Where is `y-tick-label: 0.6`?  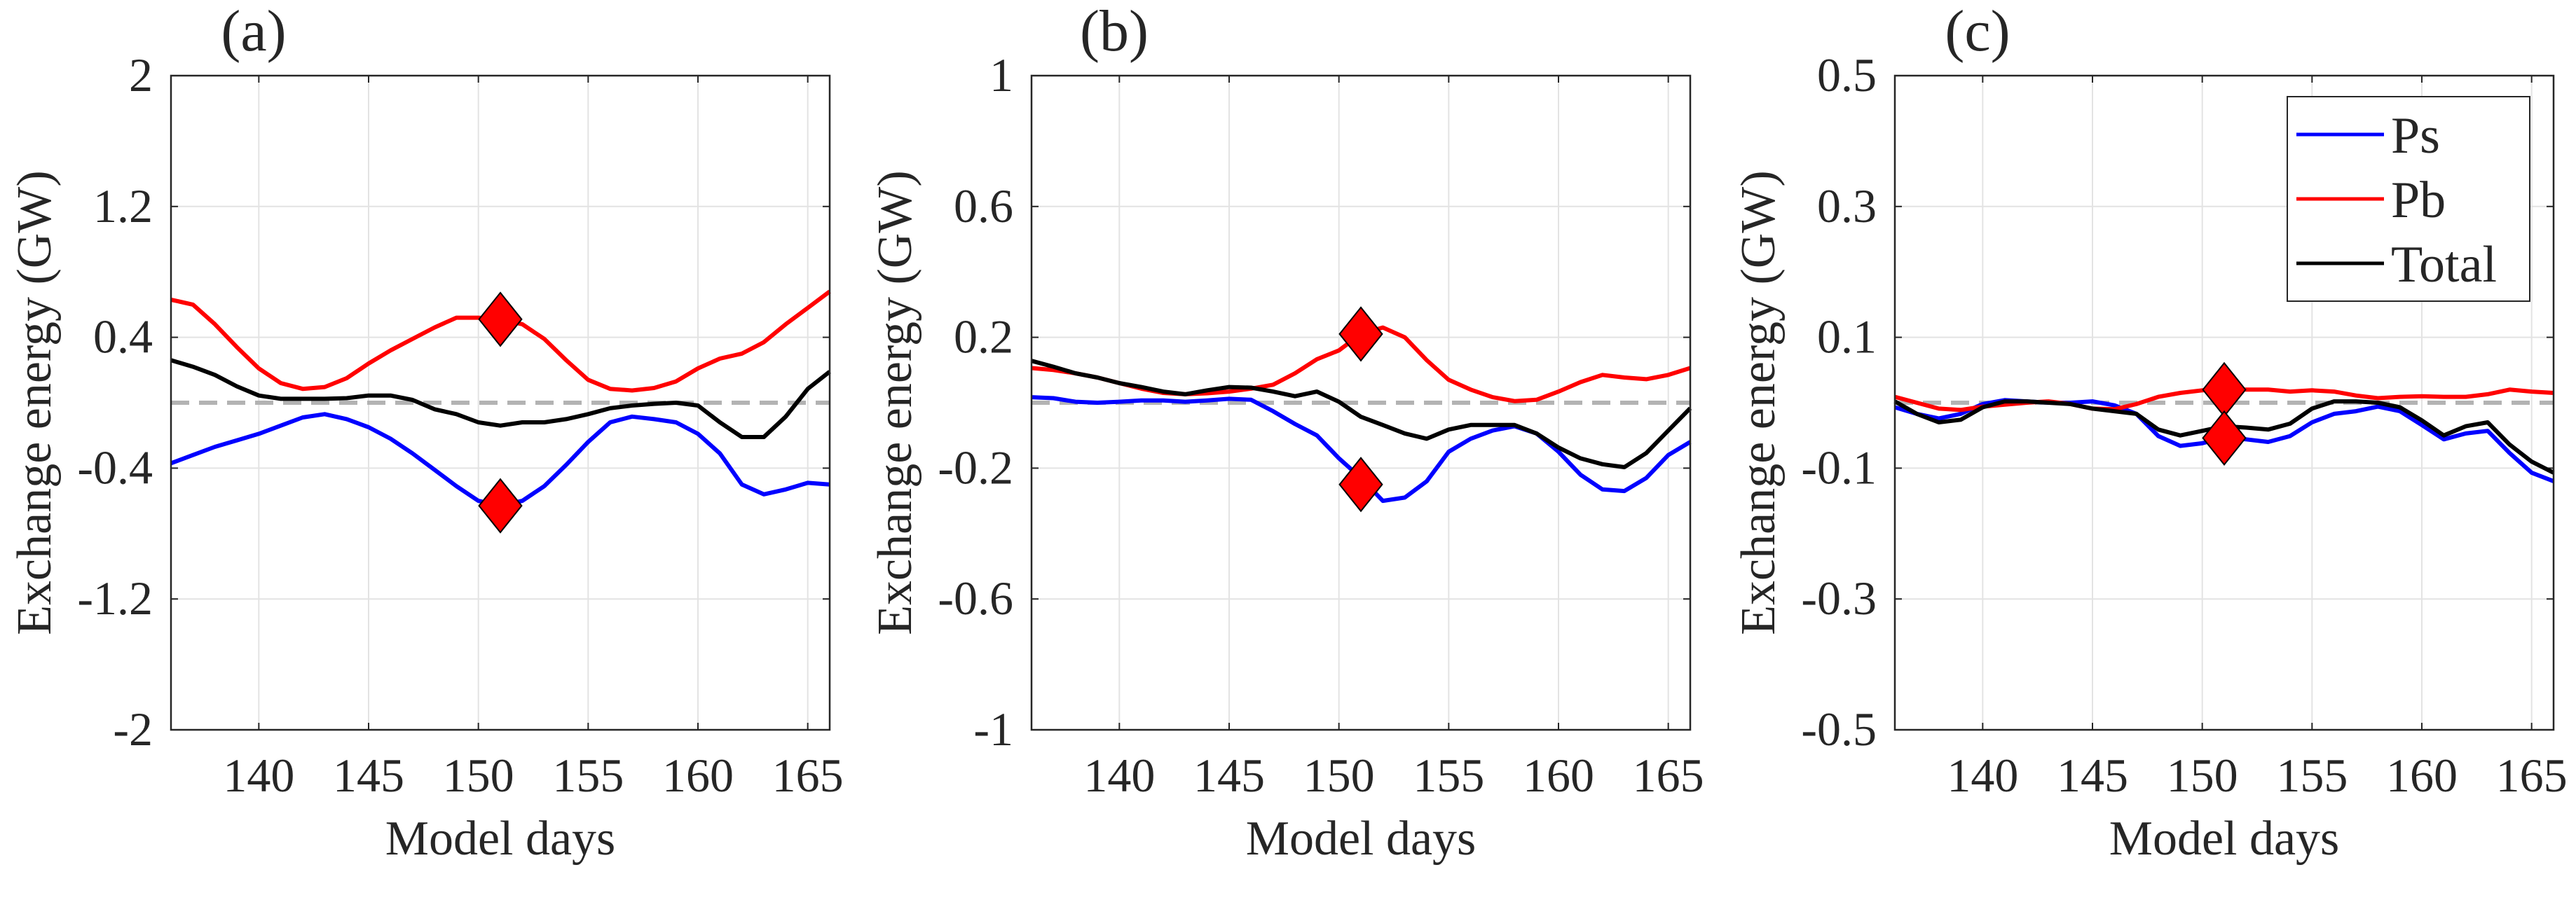 y-tick-label: 0.6 is located at coordinates (983, 206).